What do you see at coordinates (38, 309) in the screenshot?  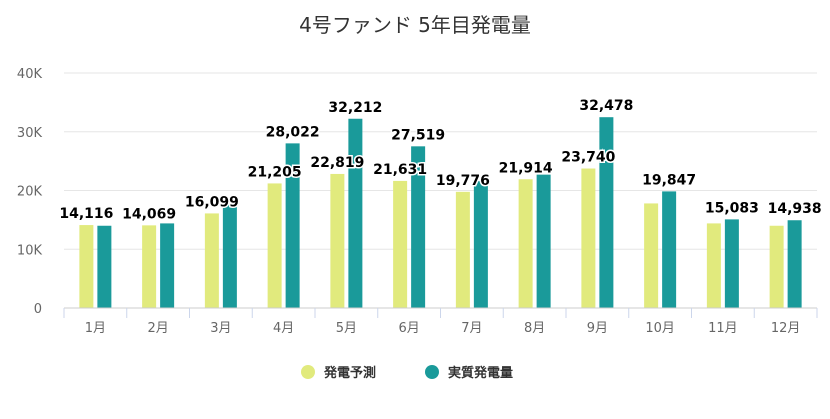 I see `y-tick-label: 0` at bounding box center [38, 309].